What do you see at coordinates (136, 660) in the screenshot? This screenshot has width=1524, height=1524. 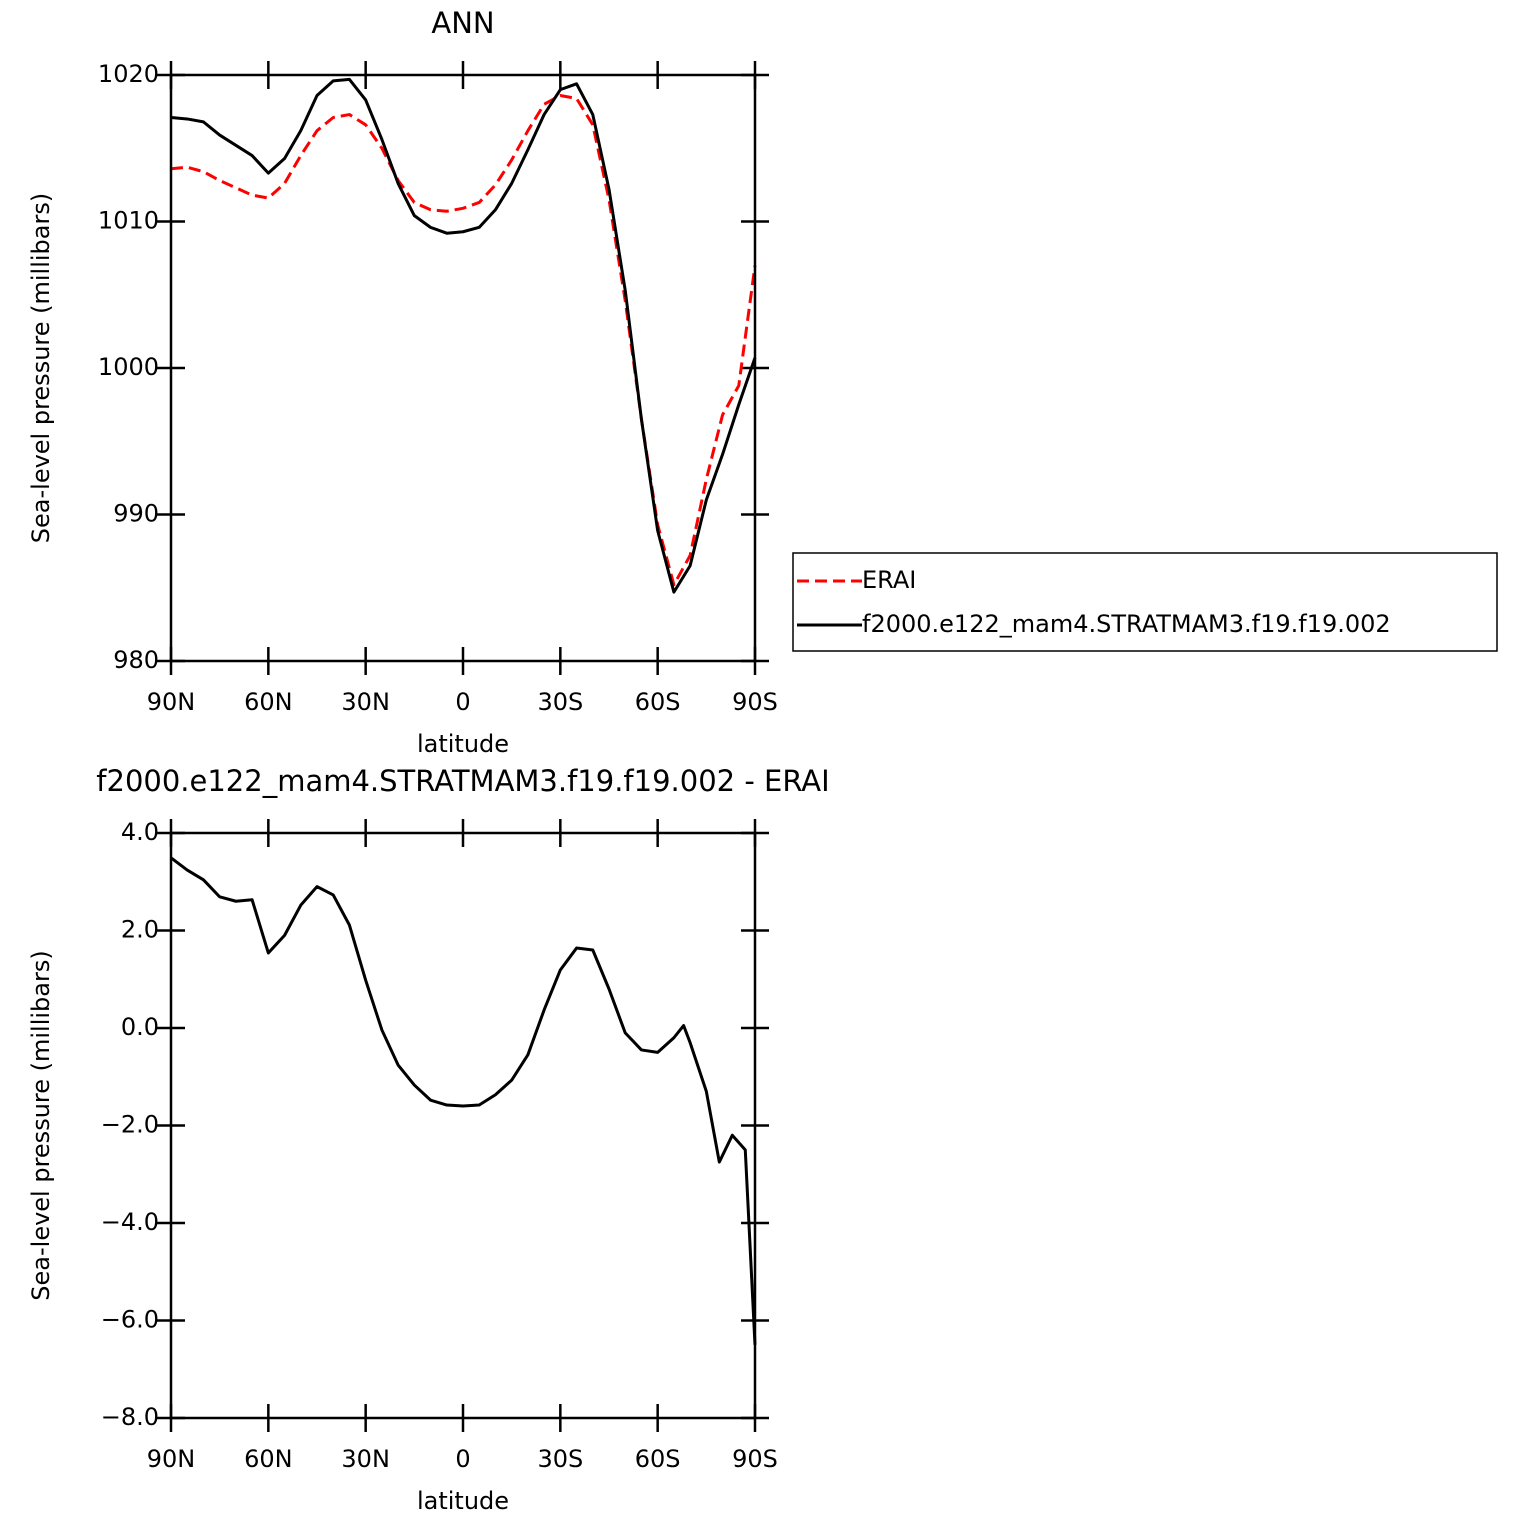 I see `y-tick-label: 980` at bounding box center [136, 660].